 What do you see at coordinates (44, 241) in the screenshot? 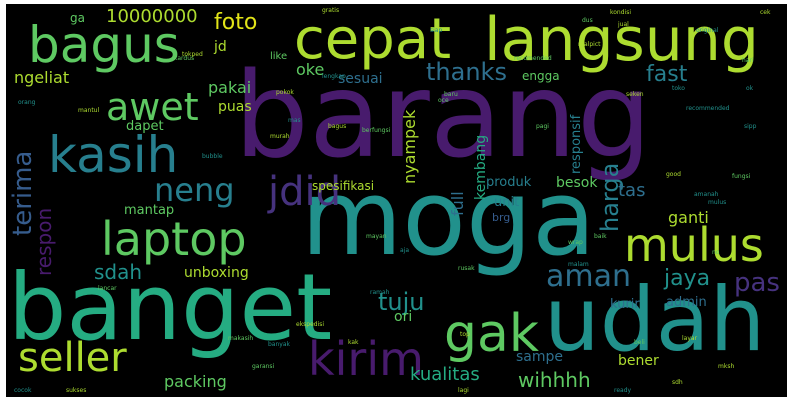
I see `word-respon: respon` at bounding box center [44, 241].